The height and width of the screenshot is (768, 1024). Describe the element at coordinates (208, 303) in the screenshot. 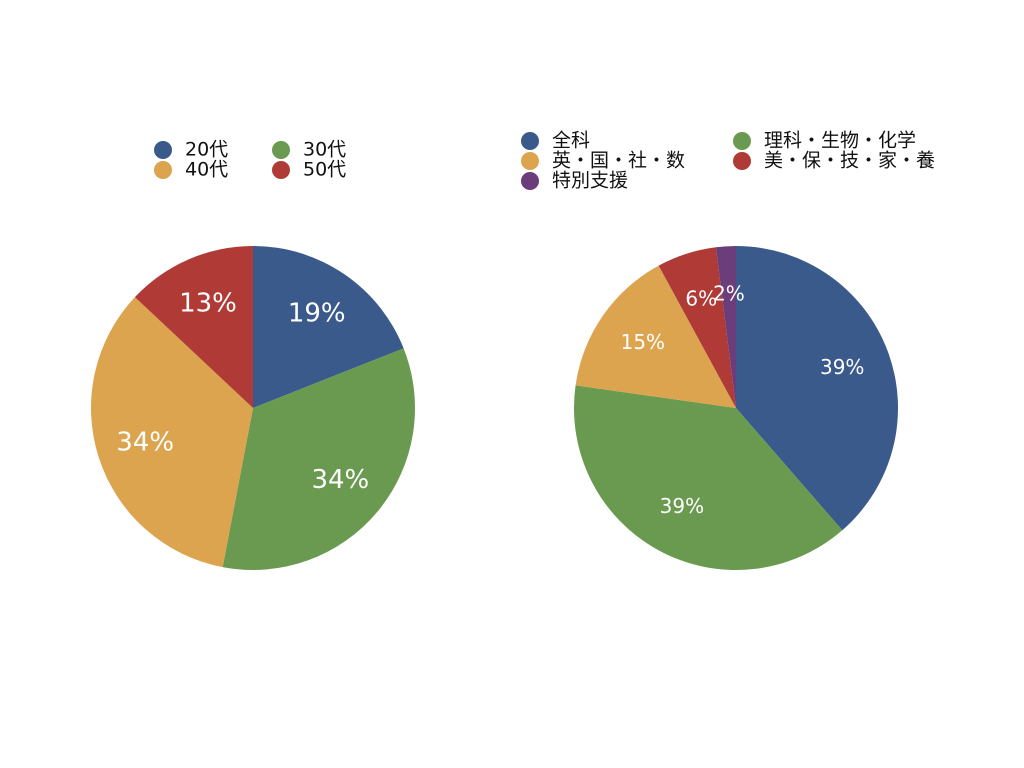

I see `data-label: 13%` at that location.